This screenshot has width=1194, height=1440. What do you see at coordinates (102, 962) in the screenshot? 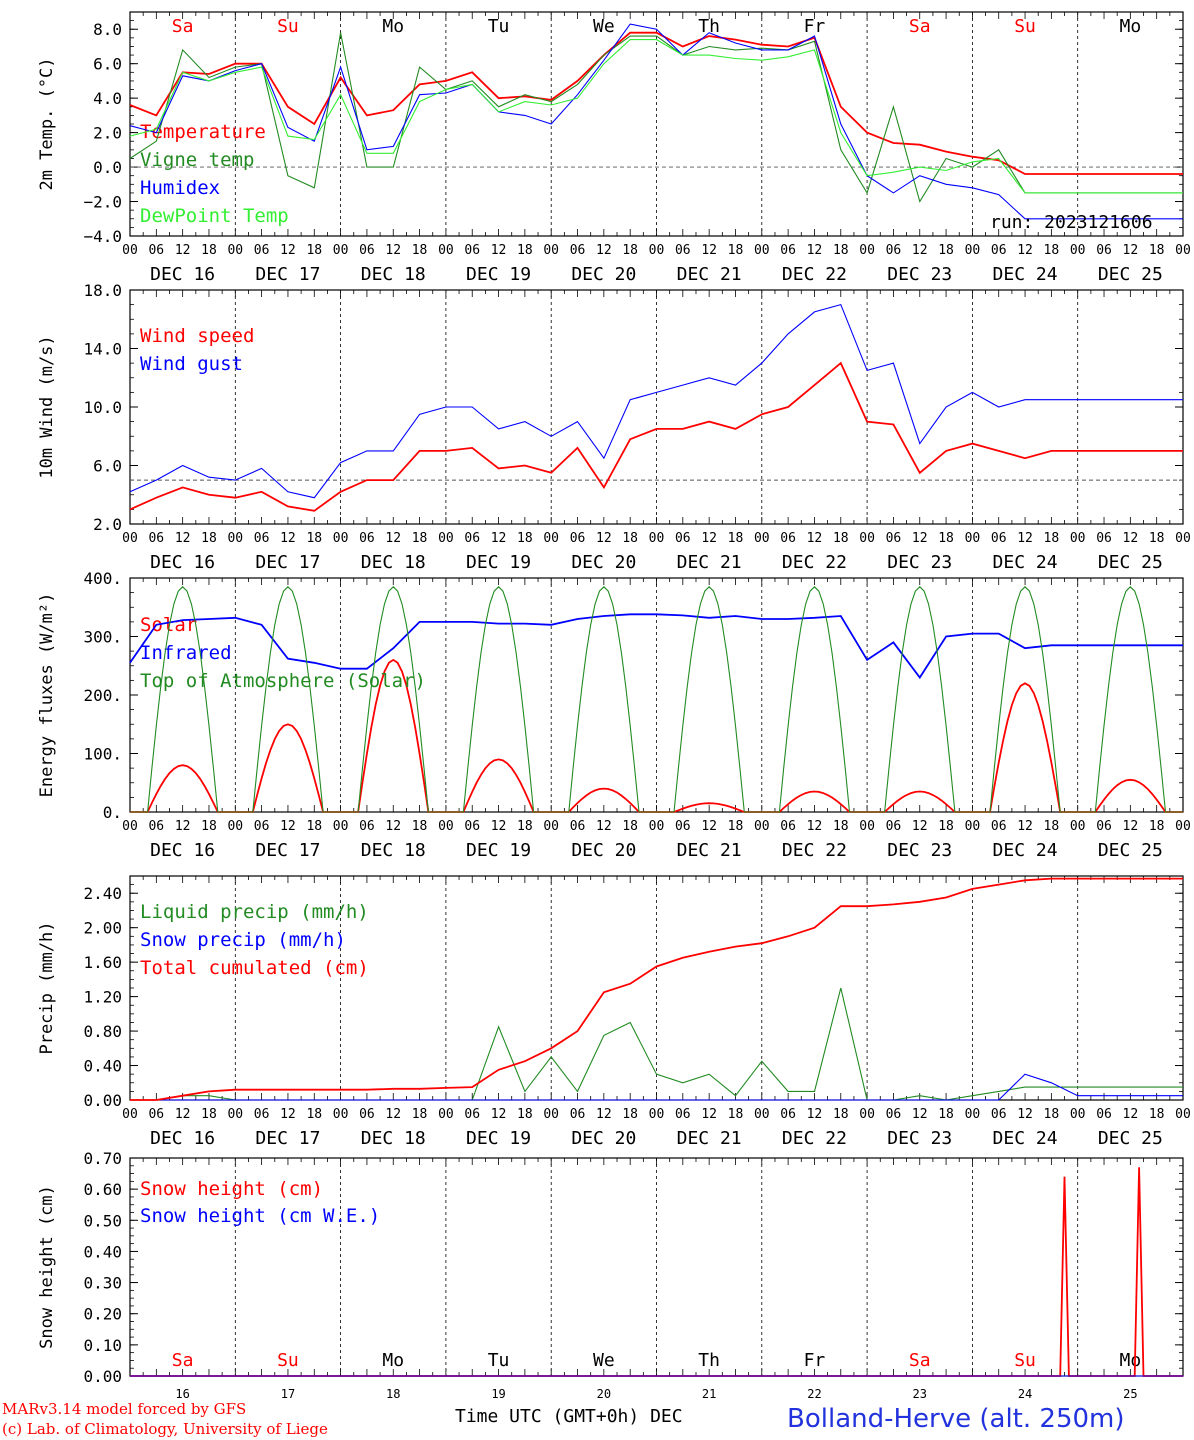
I see `y-tick-label: 1.60` at bounding box center [102, 962].